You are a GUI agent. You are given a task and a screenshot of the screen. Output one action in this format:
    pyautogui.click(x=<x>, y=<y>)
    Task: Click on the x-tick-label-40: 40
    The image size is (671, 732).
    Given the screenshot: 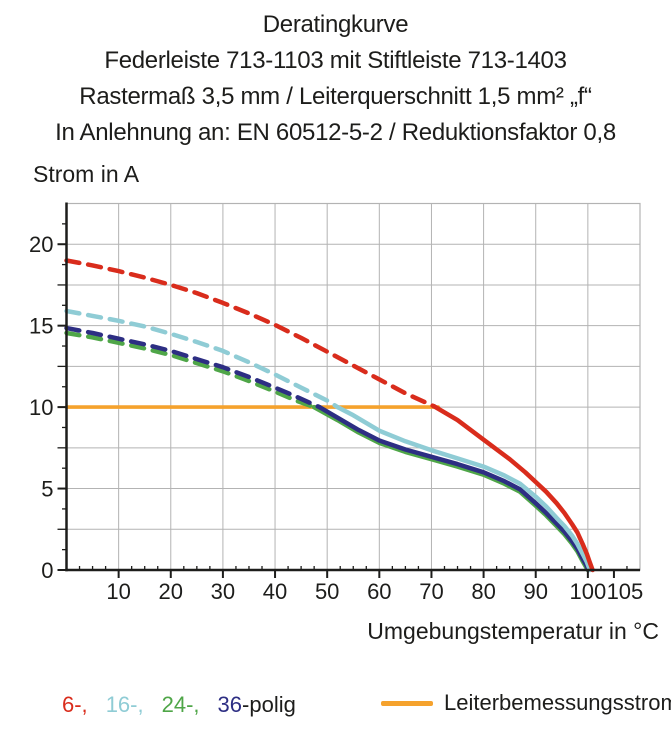 What is the action you would take?
    pyautogui.click(x=275, y=591)
    